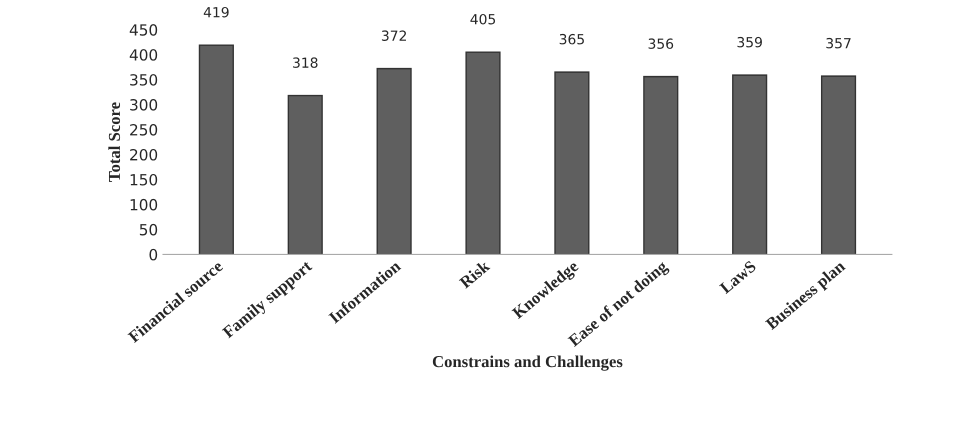 The height and width of the screenshot is (424, 959). Describe the element at coordinates (144, 55) in the screenshot. I see `y-tick-label: 400` at that location.